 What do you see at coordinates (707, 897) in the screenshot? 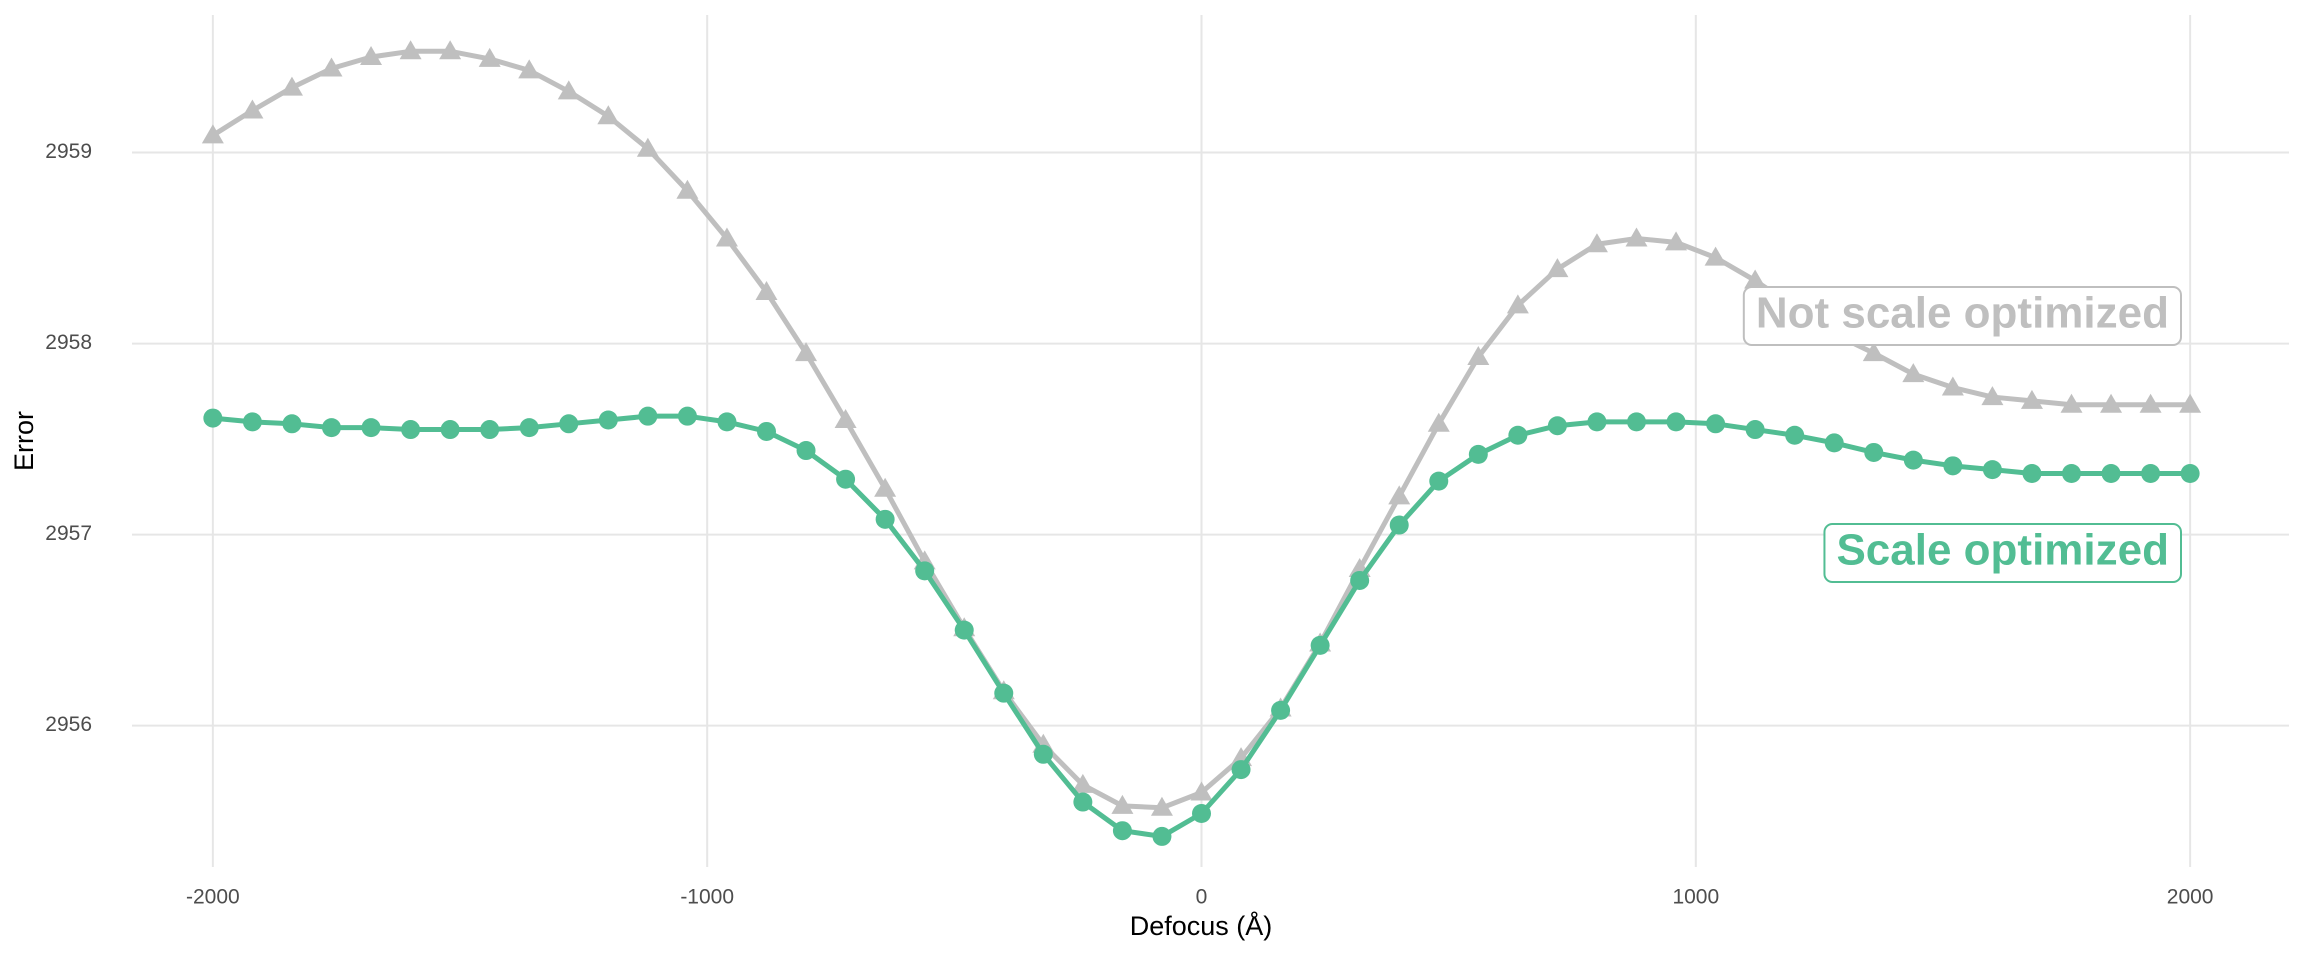
I see `x-tick-label: -1000` at bounding box center [707, 897].